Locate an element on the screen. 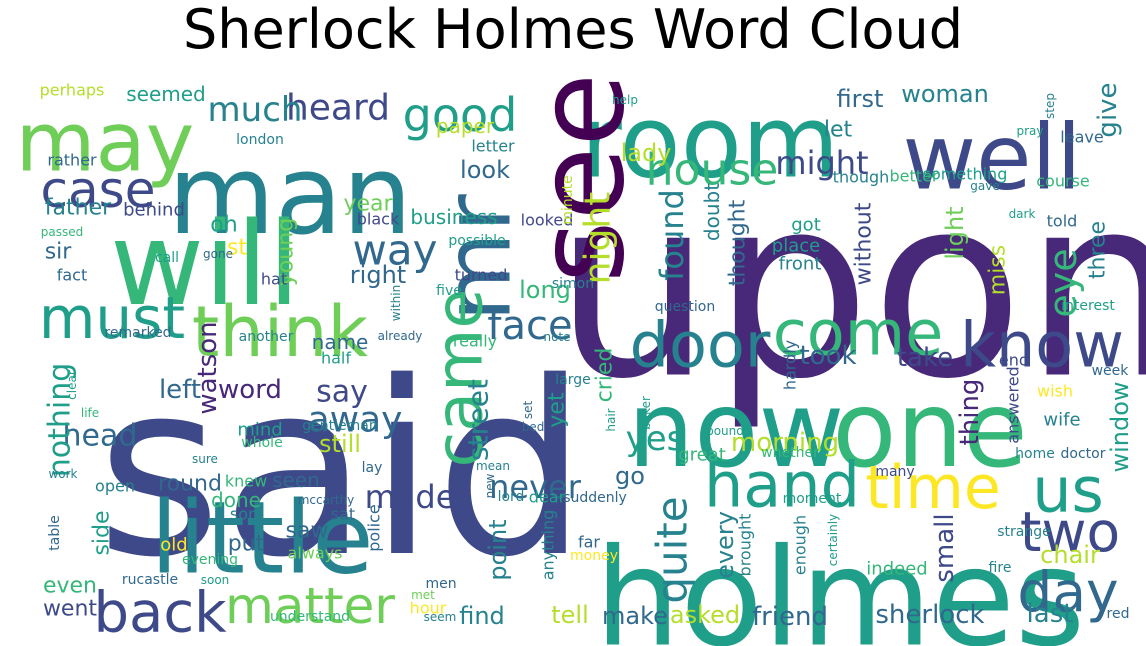 This screenshot has width=1146, height=646. word-life: life is located at coordinates (90, 413).